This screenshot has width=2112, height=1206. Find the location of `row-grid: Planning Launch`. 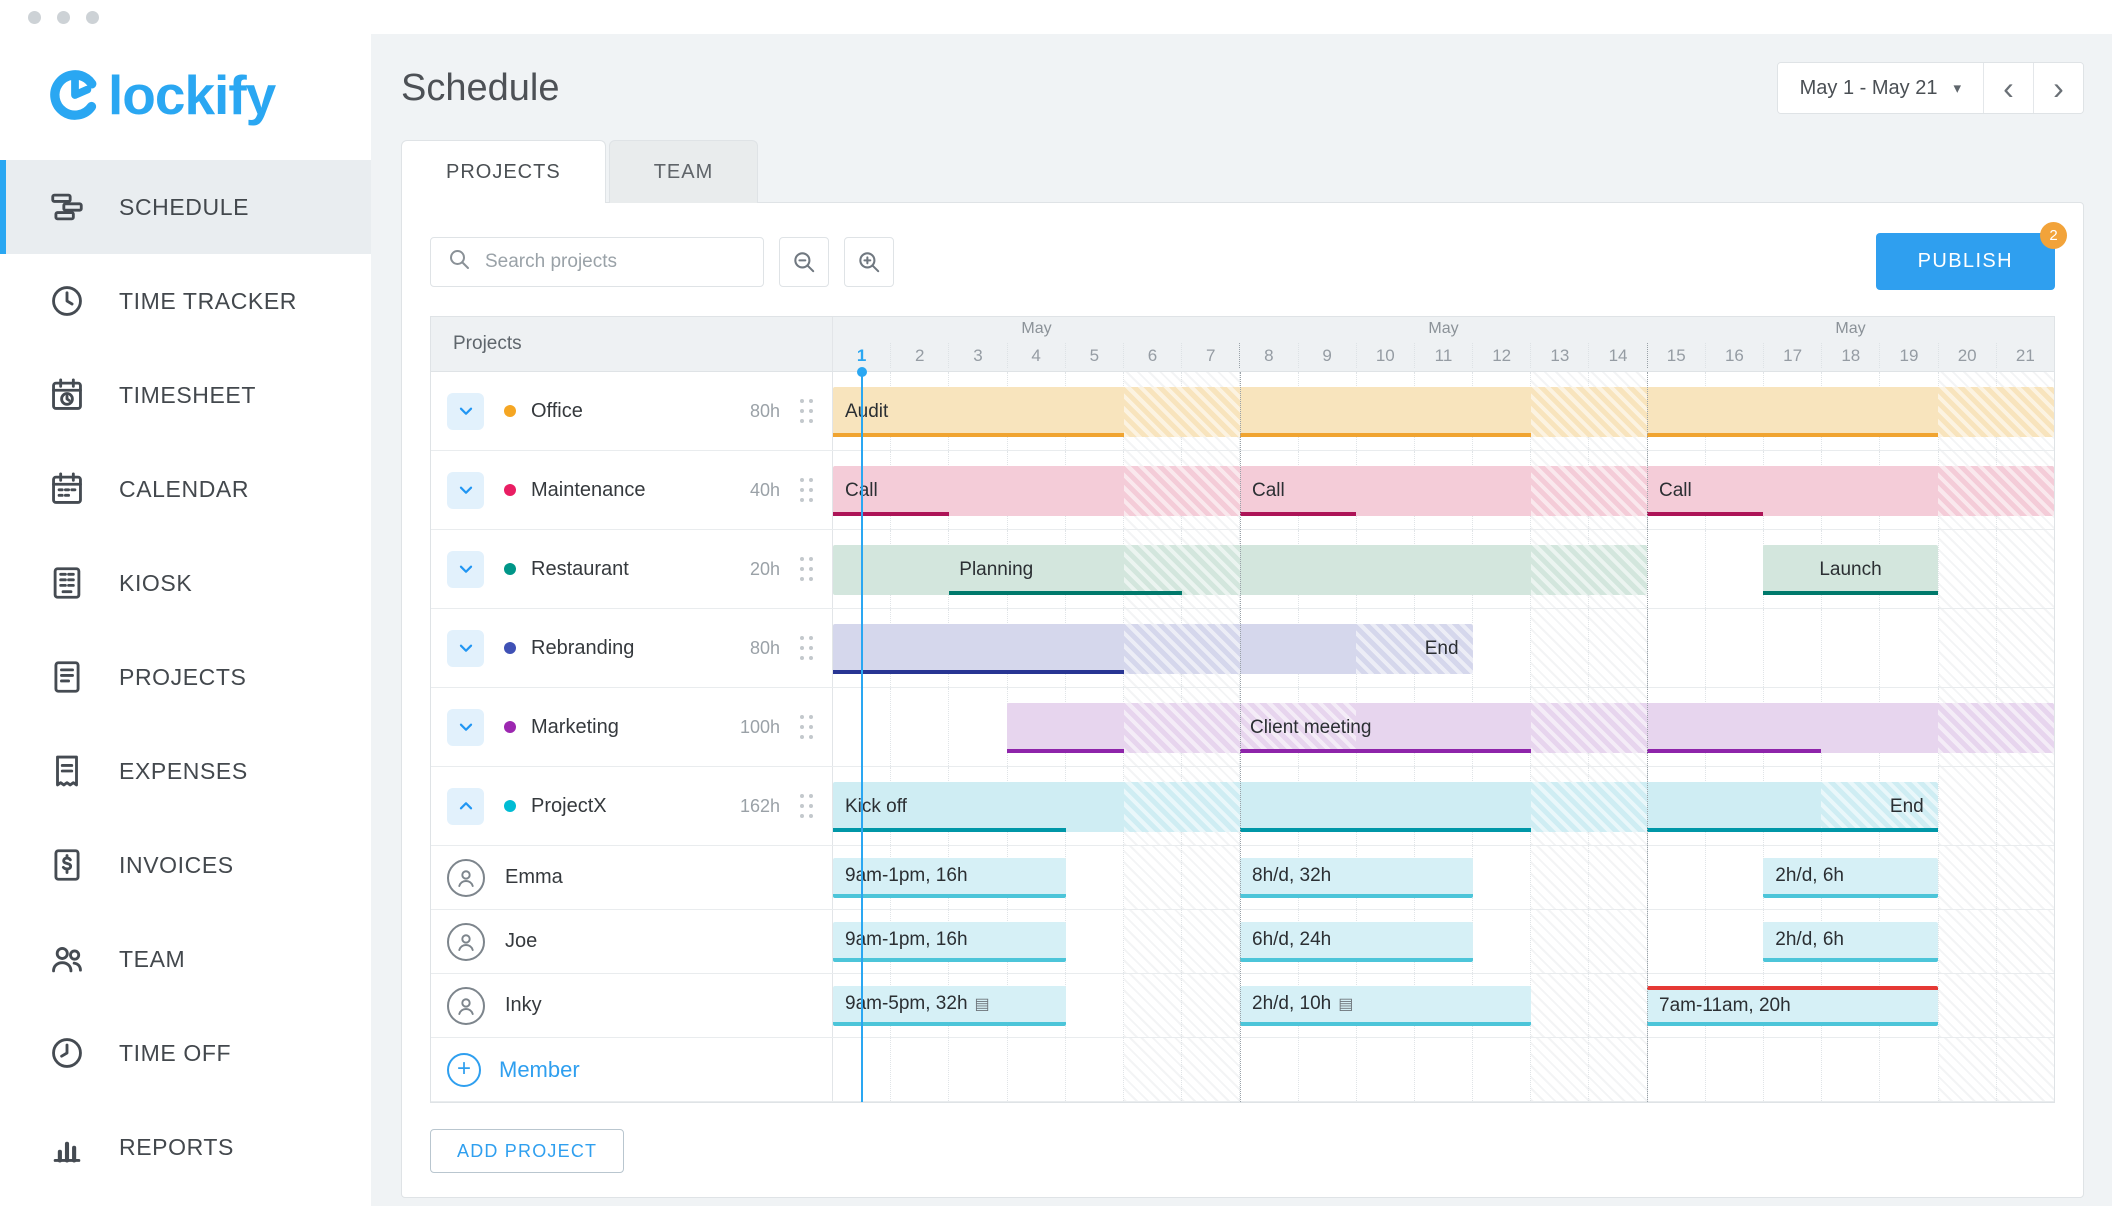

row-grid: Planning Launch is located at coordinates (1443, 569).